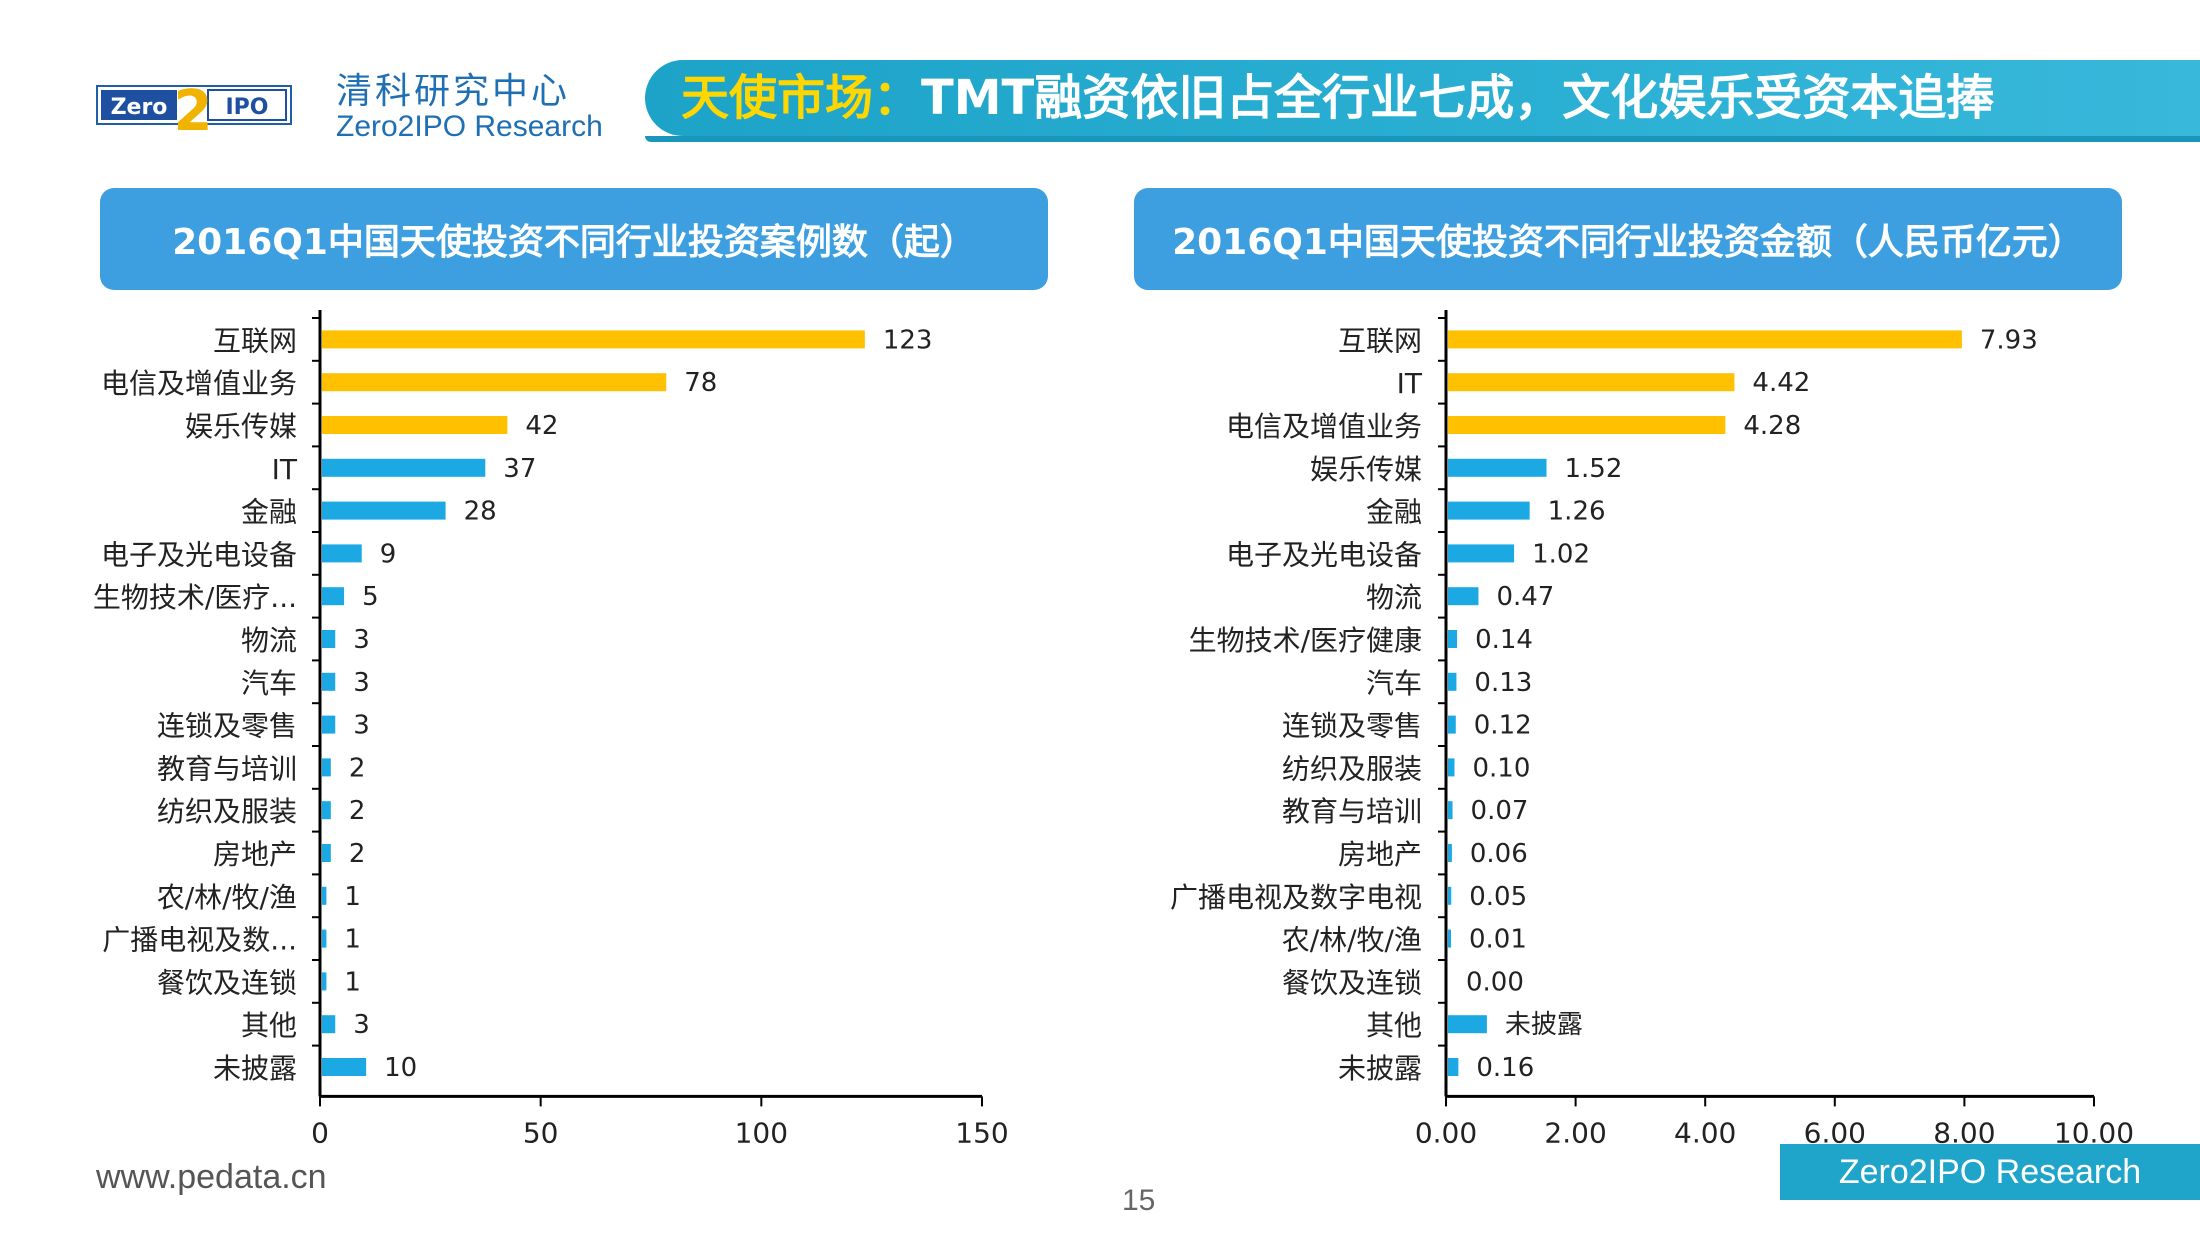 This screenshot has height=1238, width=2200. I want to click on category-label: 房地产, so click(255, 854).